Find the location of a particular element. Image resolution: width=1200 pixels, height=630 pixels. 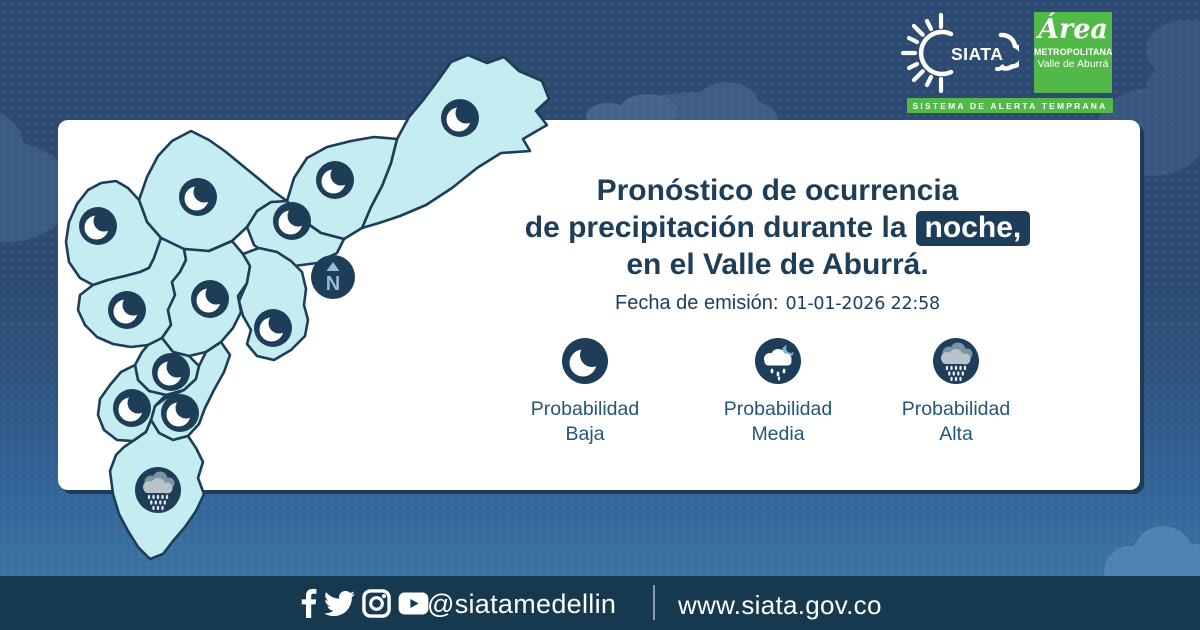

title-line-1: Pronóstico de ocurrencia is located at coordinates (777, 190).